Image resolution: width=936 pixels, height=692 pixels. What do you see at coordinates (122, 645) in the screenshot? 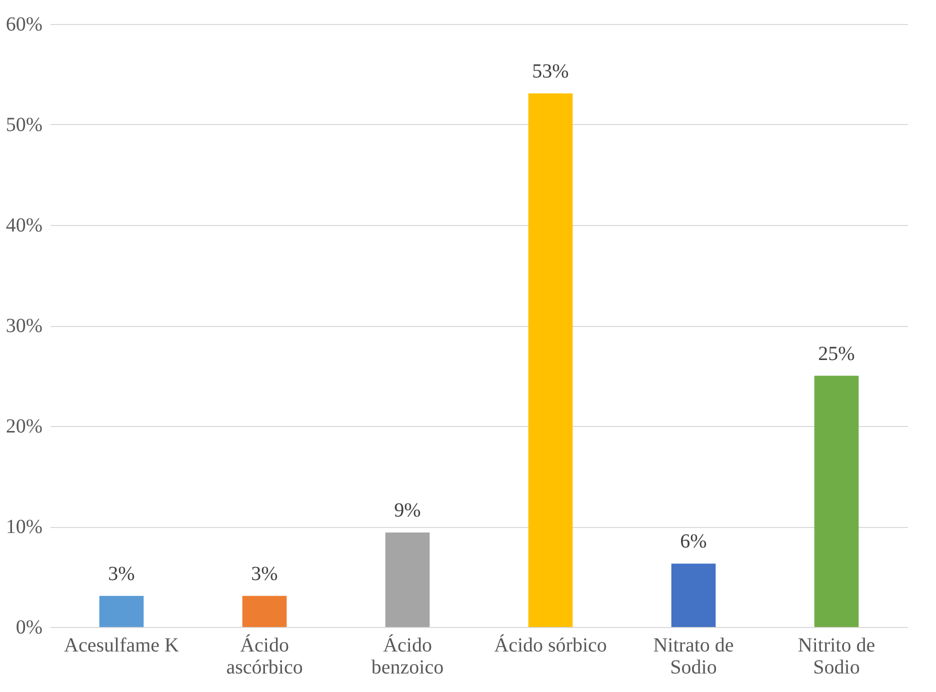
I see `x-tick-label: Acesulfame K` at bounding box center [122, 645].